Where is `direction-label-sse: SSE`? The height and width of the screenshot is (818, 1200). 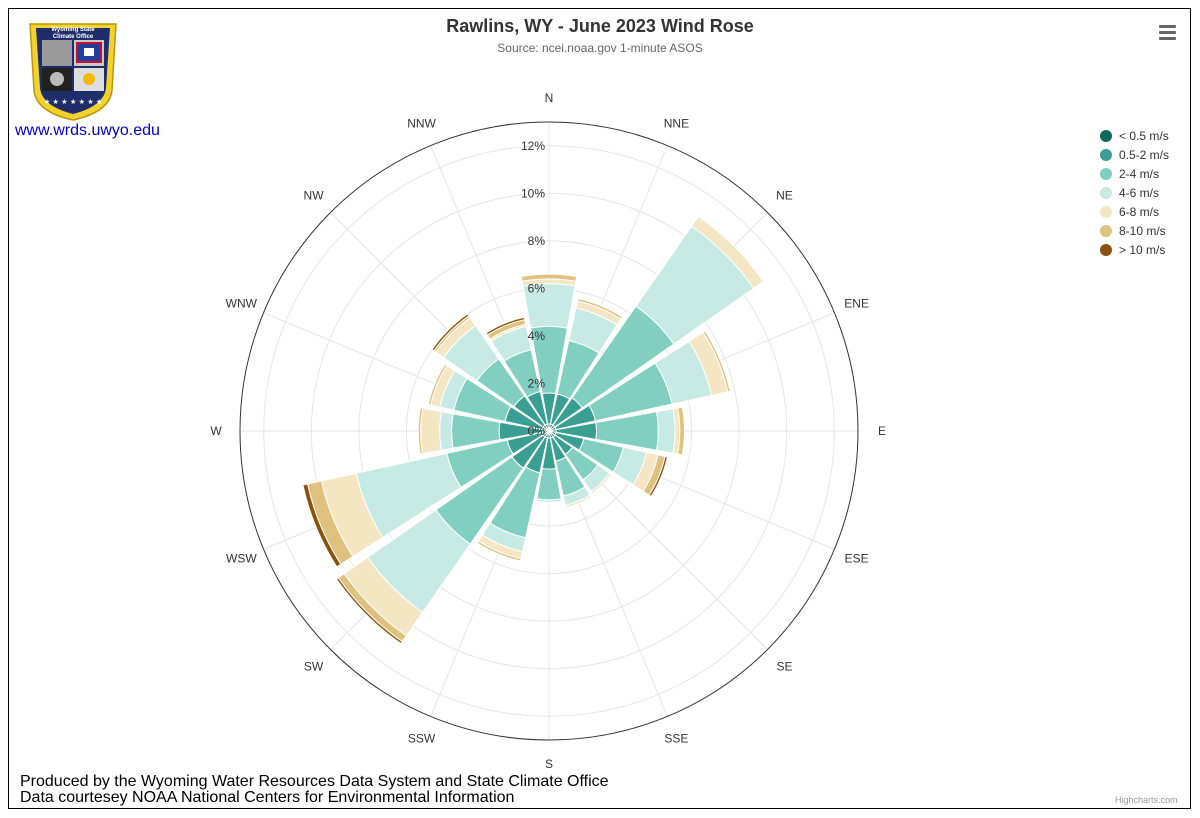
direction-label-sse: SSE is located at coordinates (676, 739).